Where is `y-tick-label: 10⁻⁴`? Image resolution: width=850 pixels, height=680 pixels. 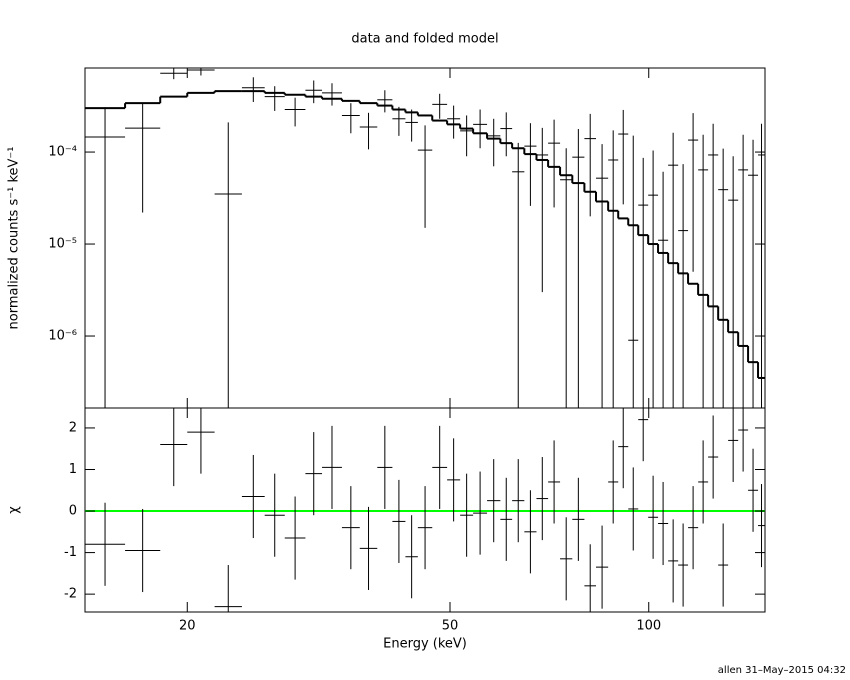 y-tick-label: 10⁻⁴ is located at coordinates (62, 152).